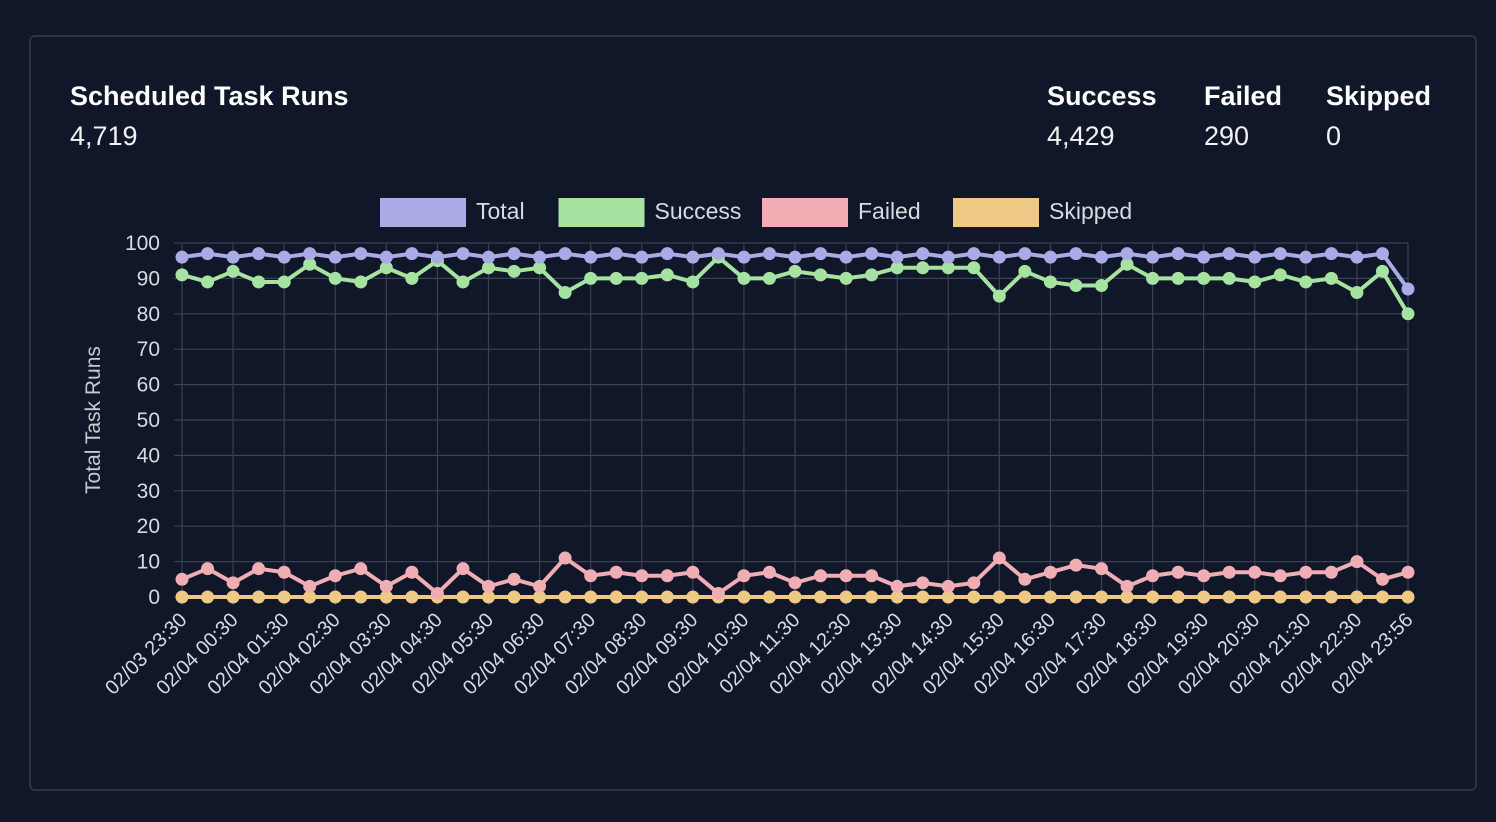  What do you see at coordinates (1102, 96) in the screenshot?
I see `success-label: Success` at bounding box center [1102, 96].